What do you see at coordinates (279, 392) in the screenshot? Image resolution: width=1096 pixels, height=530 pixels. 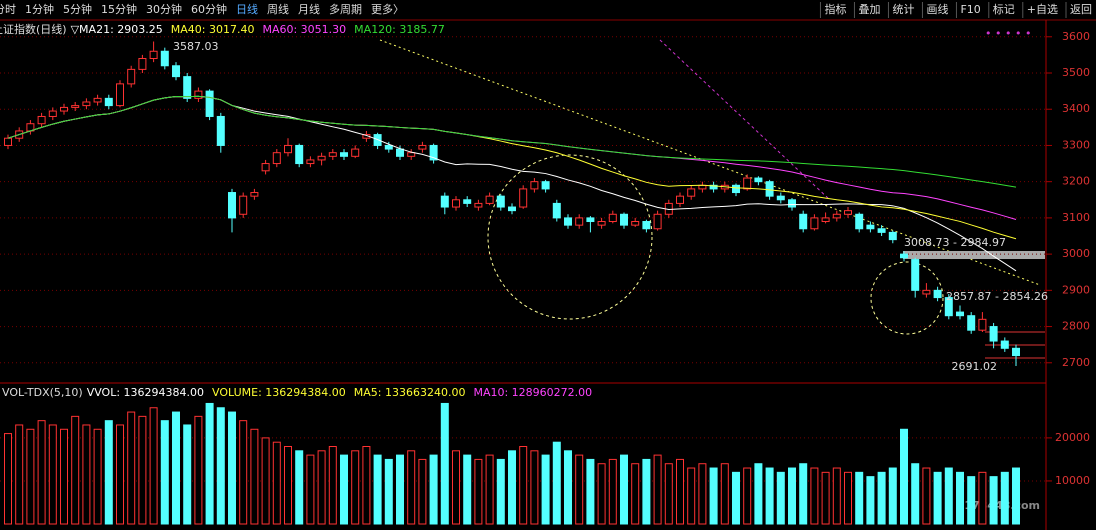 I see `legend-entry: VOLUME: 136294384.00` at bounding box center [279, 392].